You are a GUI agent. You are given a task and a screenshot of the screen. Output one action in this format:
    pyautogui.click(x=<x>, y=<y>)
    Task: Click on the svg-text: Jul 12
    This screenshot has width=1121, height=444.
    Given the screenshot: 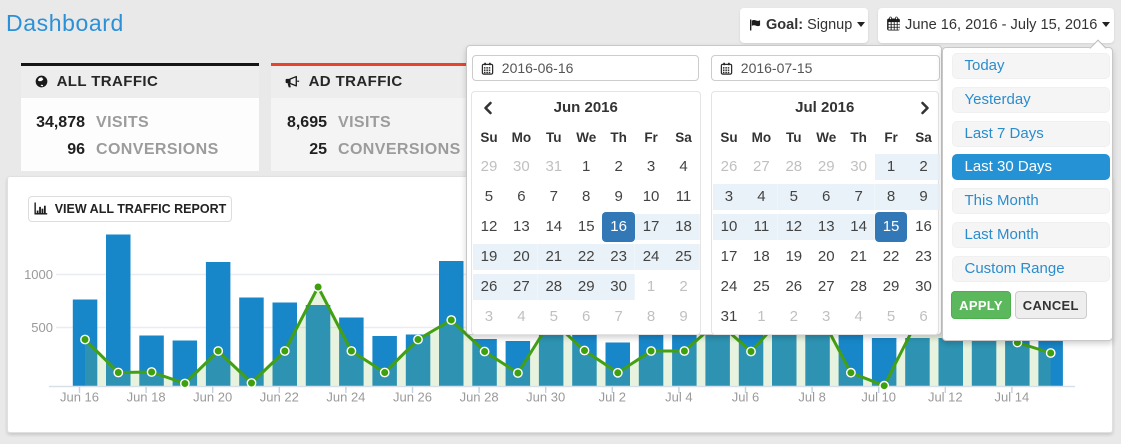 What is the action you would take?
    pyautogui.click(x=945, y=397)
    